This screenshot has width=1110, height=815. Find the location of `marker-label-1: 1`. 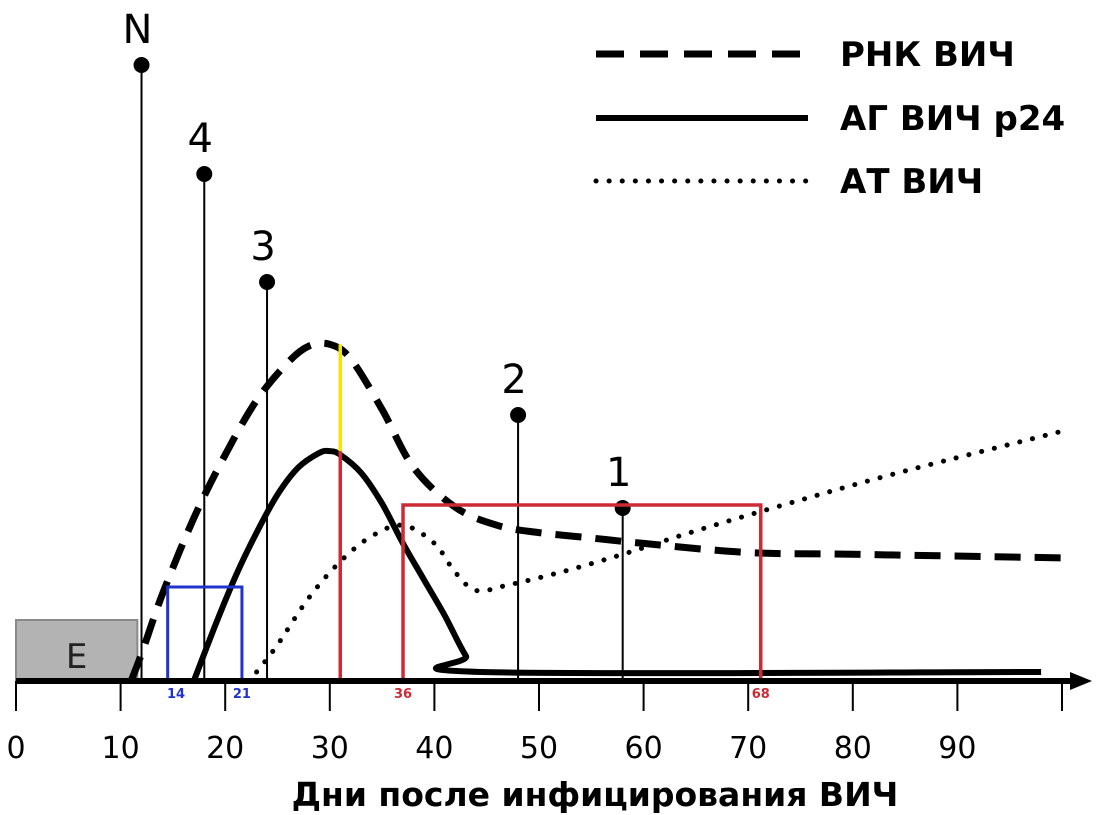

marker-label-1: 1 is located at coordinates (618, 473).